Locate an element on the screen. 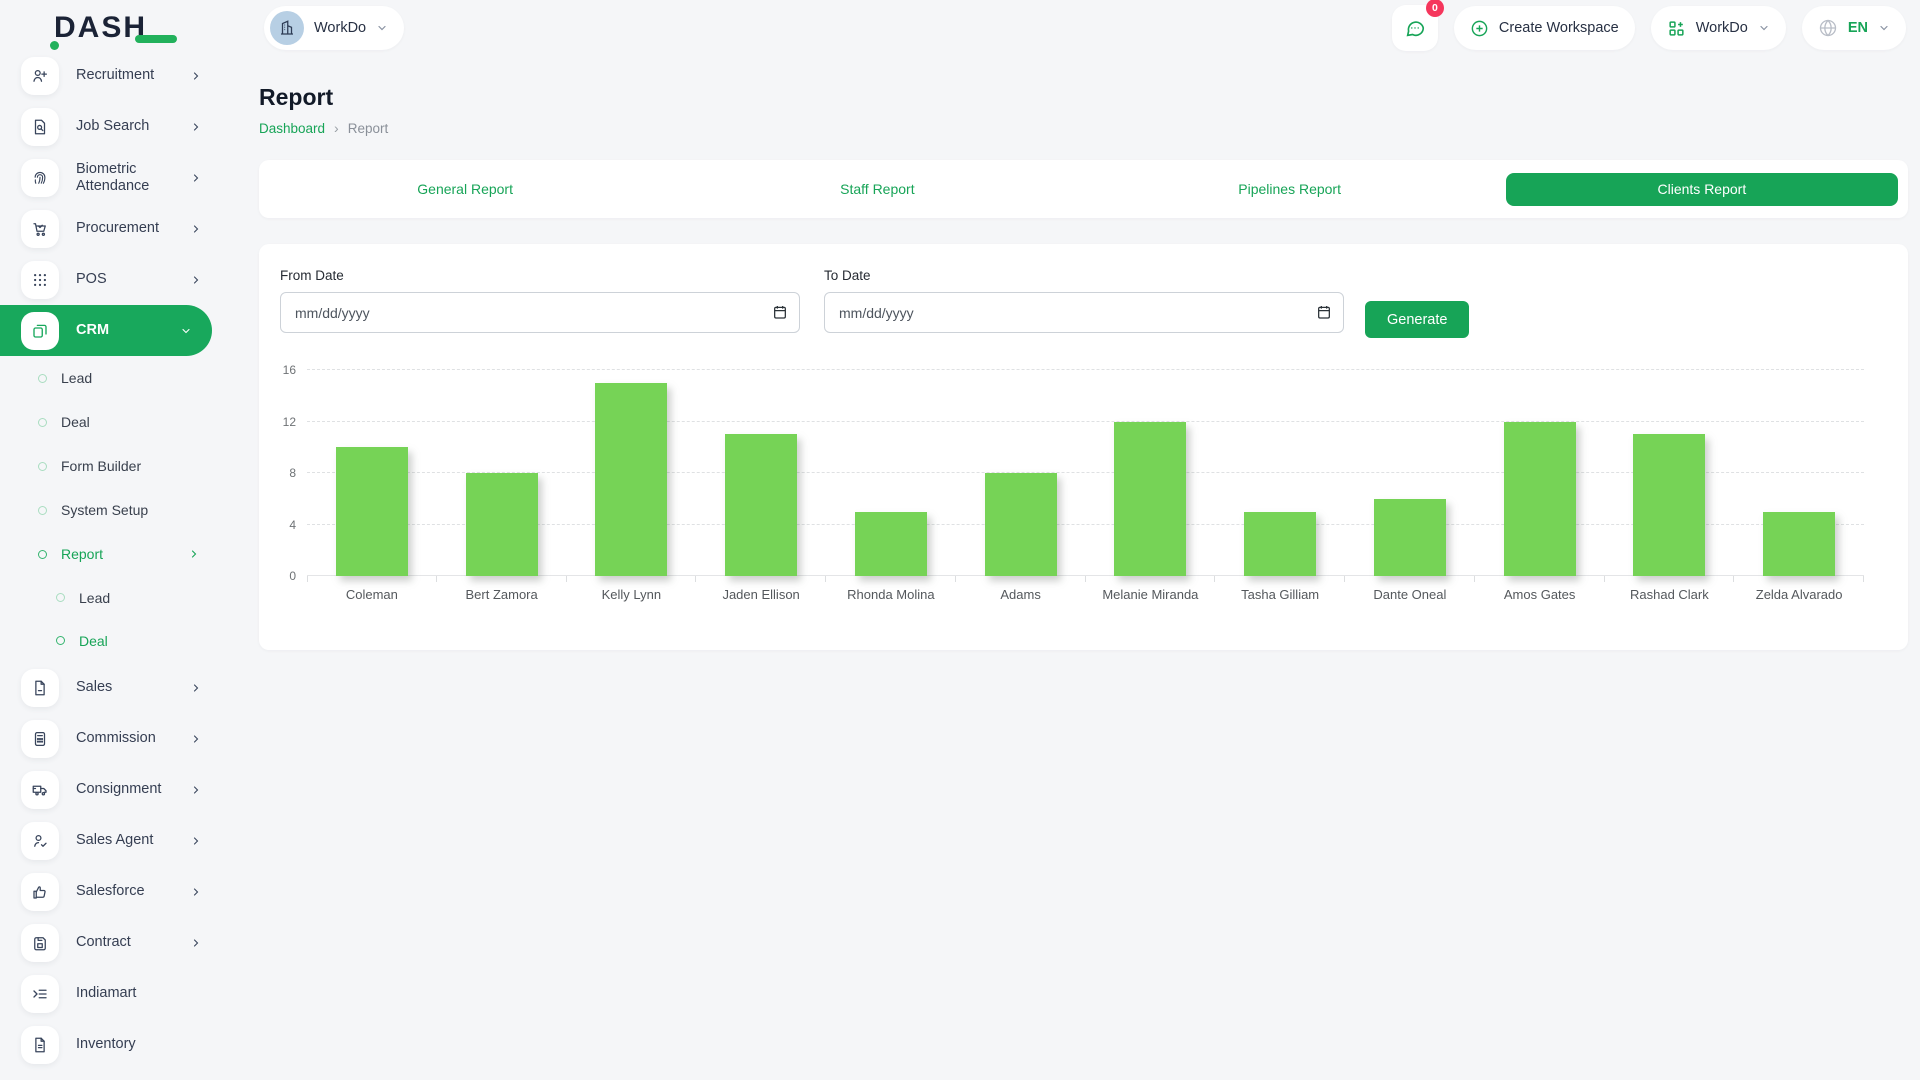  sidebar-subitem-report: Report is located at coordinates (114, 554).